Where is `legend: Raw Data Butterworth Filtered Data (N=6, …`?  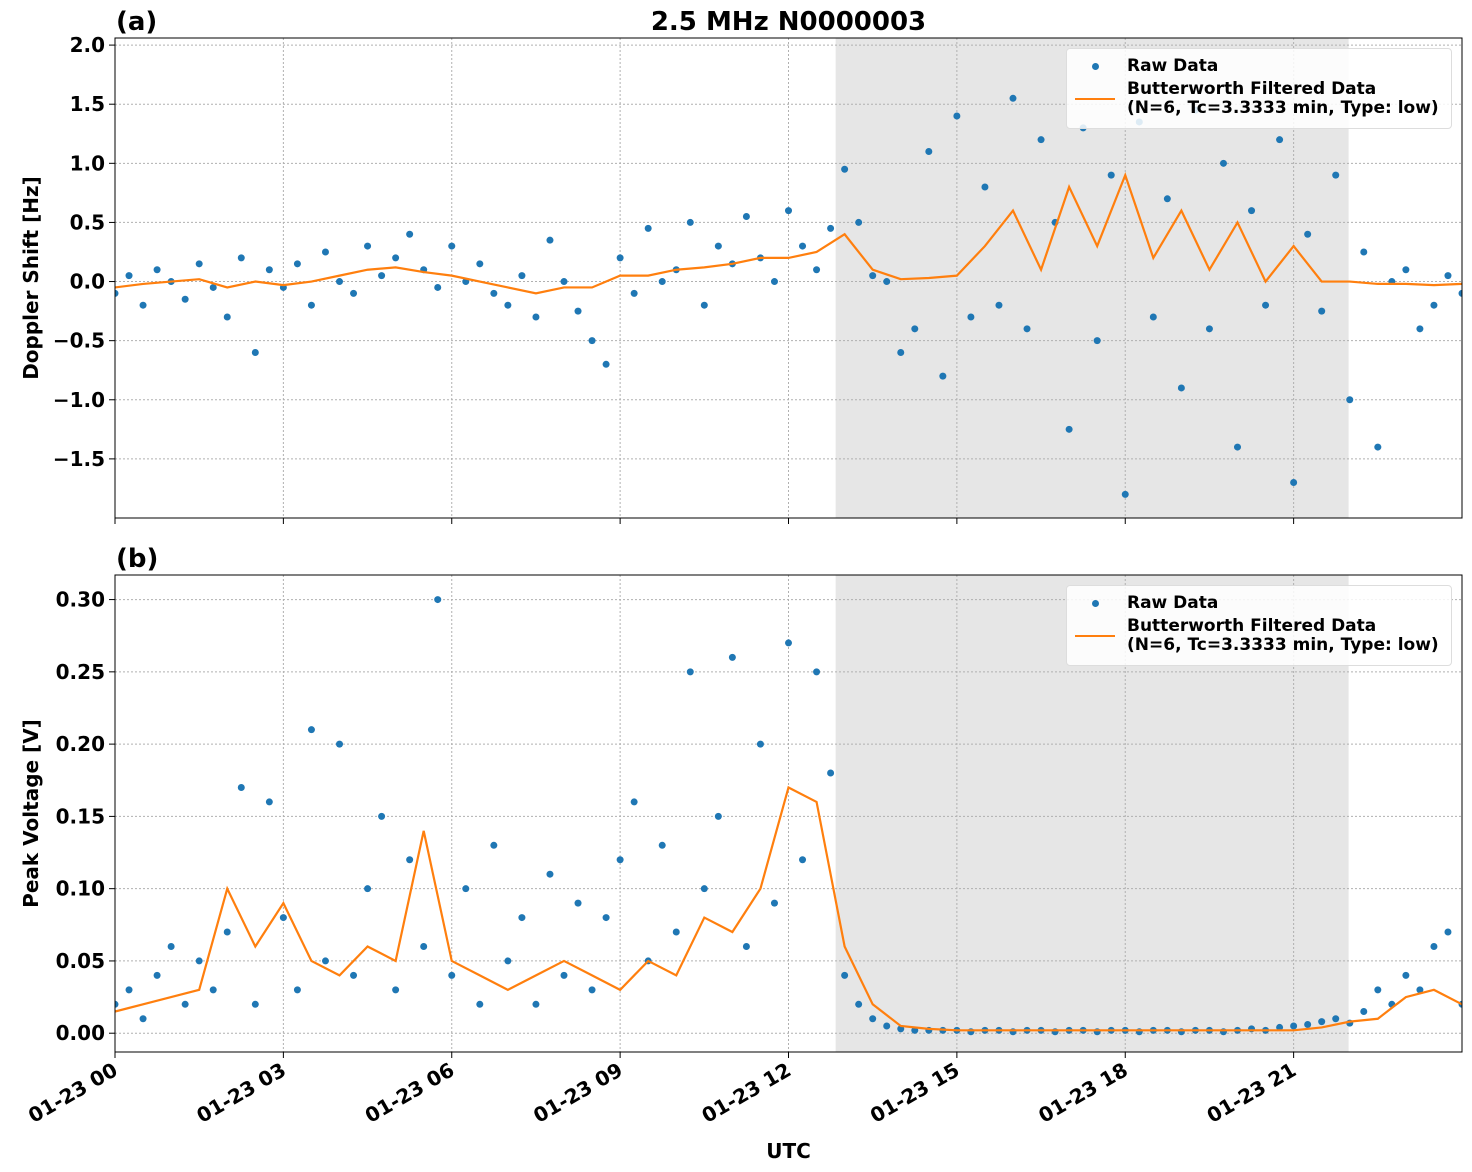 legend: Raw Data Butterworth Filtered Data (N=6, … is located at coordinates (1259, 88).